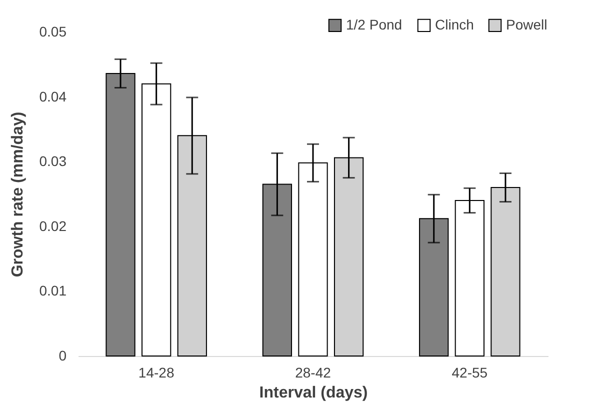 The width and height of the screenshot is (611, 417). I want to click on y-axis-title: Growth rate (mm/day), so click(17, 195).